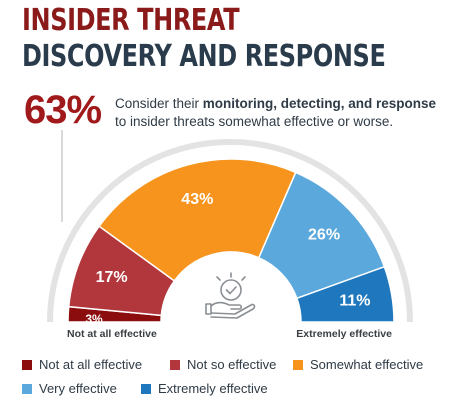 The height and width of the screenshot is (400, 460). I want to click on title-line-2: DISCOVERY AND RESPONSE, so click(204, 56).